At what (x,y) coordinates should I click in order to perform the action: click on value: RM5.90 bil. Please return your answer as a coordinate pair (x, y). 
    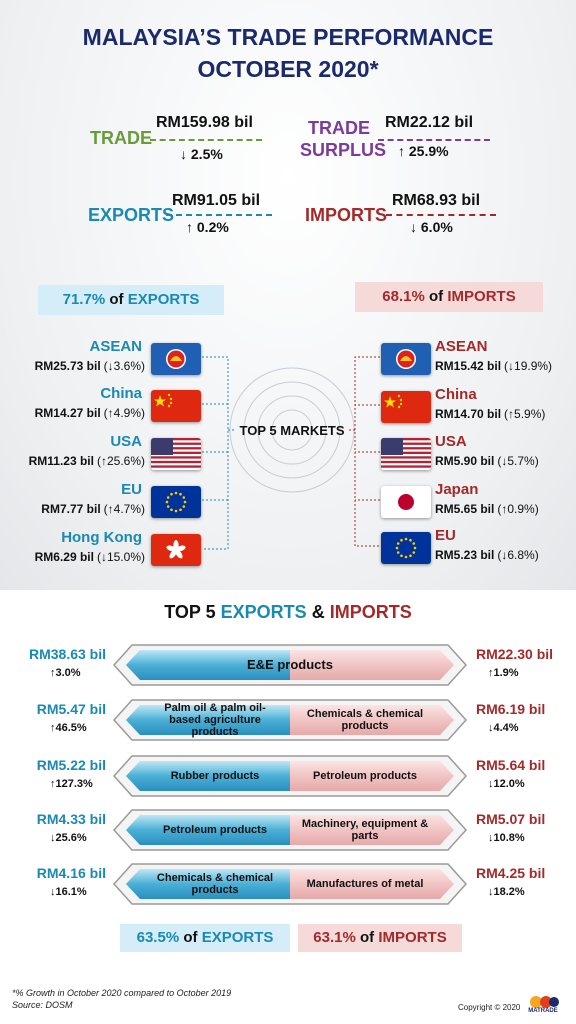
    Looking at the image, I should click on (465, 461).